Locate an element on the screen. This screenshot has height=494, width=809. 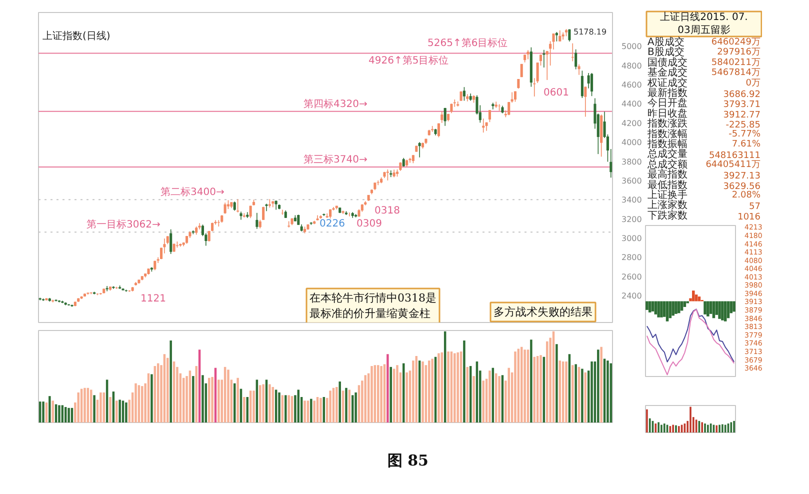
ref-line-label: 第二标3400→ is located at coordinates (192, 192).